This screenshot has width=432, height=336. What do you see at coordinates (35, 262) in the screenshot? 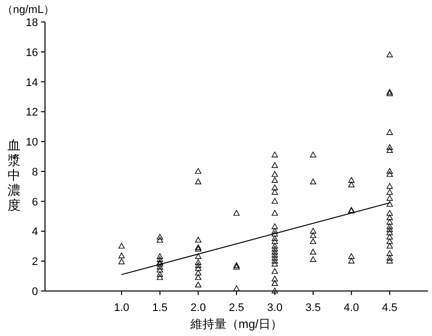
I see `y-tick-label: 2` at bounding box center [35, 262].